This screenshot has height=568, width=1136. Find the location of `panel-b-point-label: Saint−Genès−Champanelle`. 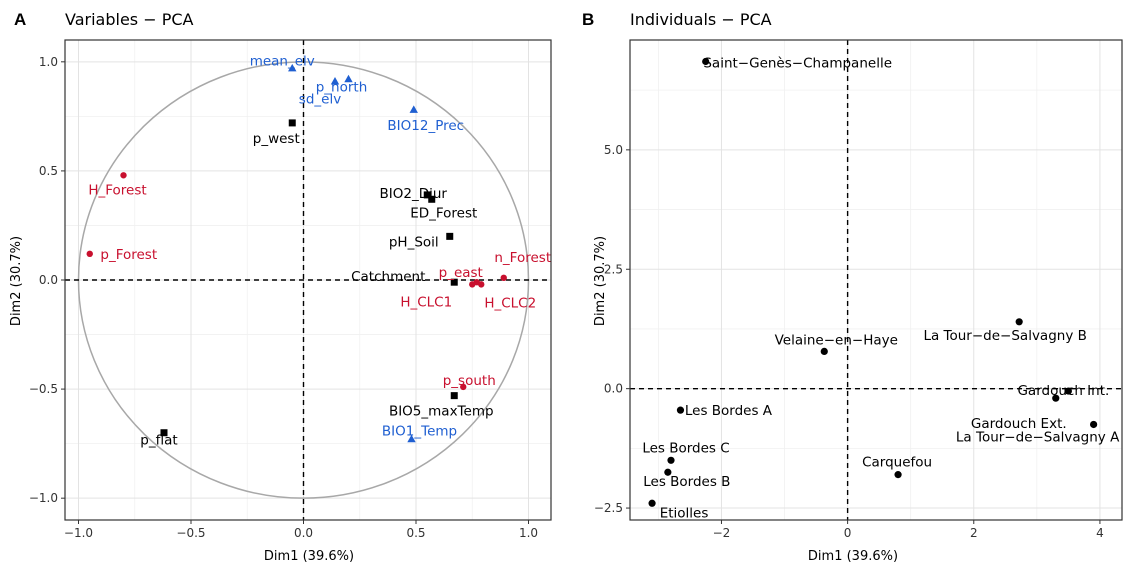

panel-b-point-label: Saint−Genès−Champanelle is located at coordinates (797, 63).